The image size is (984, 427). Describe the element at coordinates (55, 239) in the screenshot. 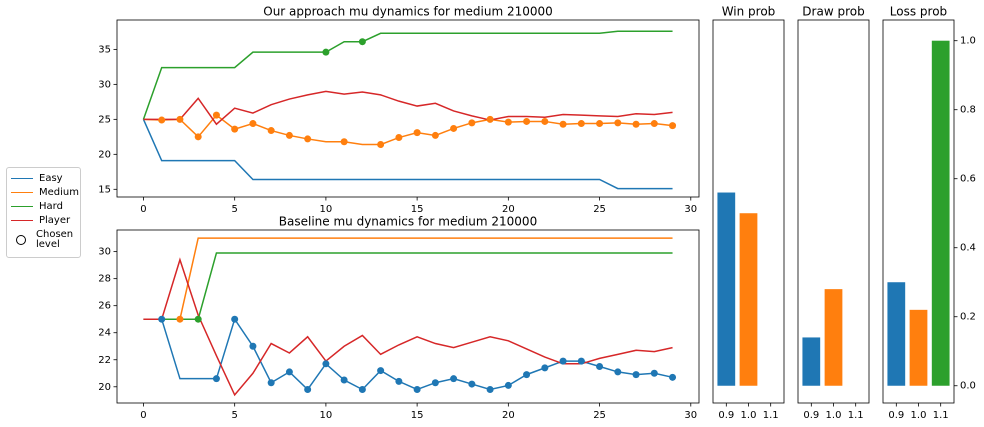

I see `legend-label: Chosen level` at that location.